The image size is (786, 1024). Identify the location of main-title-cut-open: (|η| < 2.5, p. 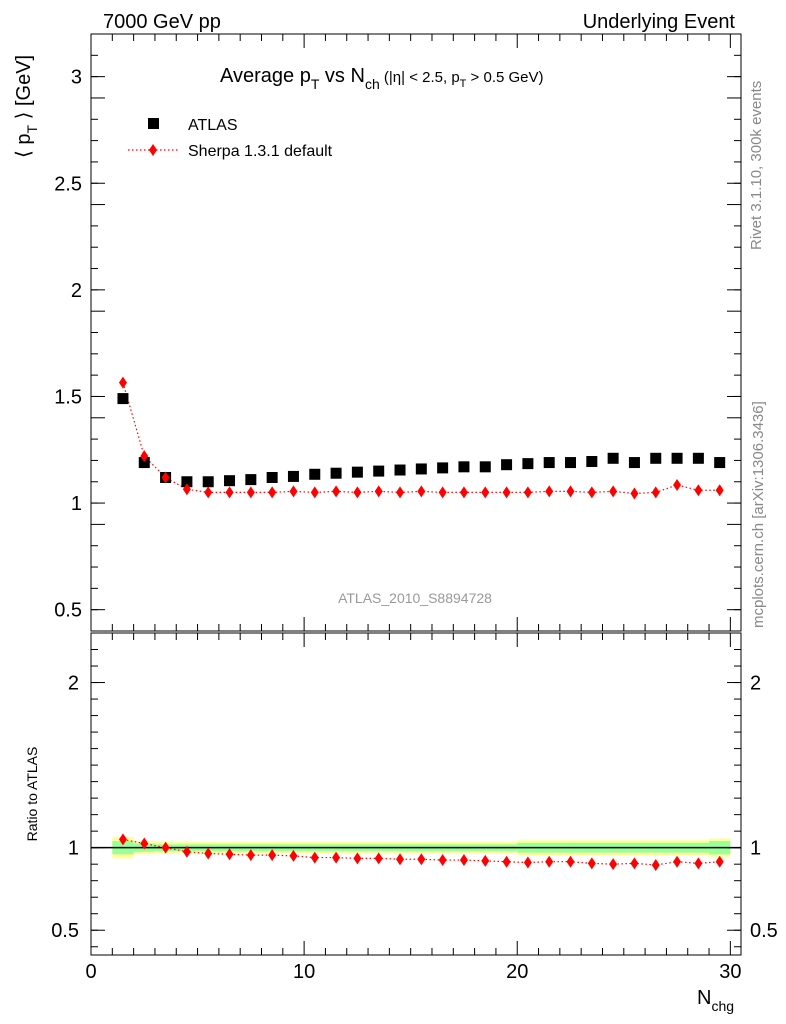
(420, 77).